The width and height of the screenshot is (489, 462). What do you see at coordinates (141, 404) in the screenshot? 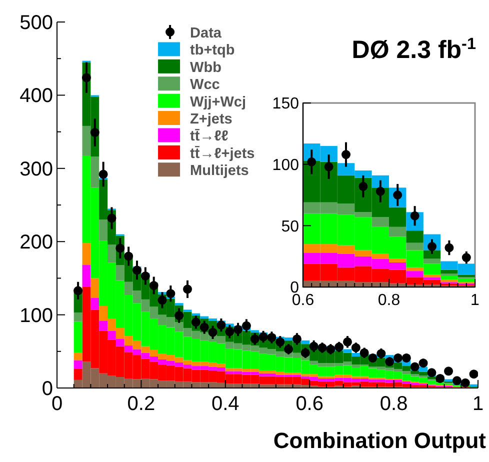
I see `x-tick-label: 0.2` at bounding box center [141, 404].